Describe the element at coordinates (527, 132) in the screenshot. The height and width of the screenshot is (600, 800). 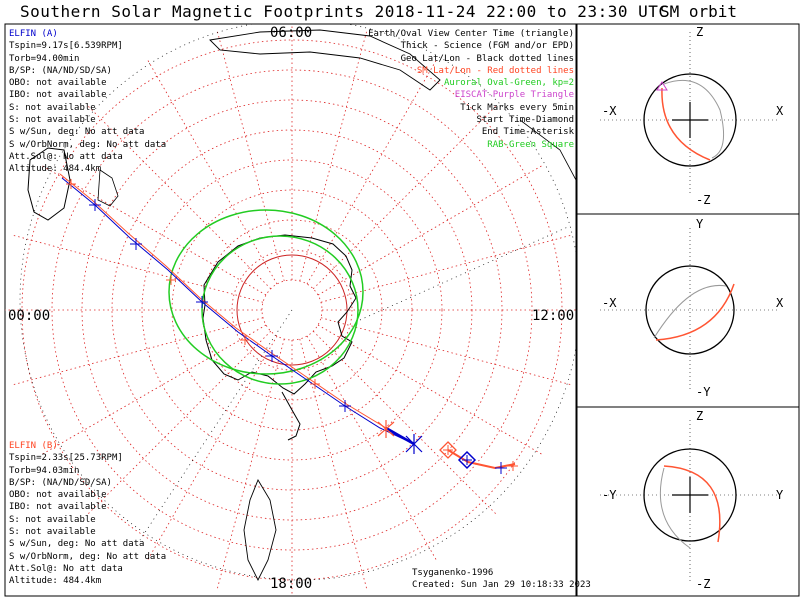
I see `legend-item: End Time-Asterisk` at that location.